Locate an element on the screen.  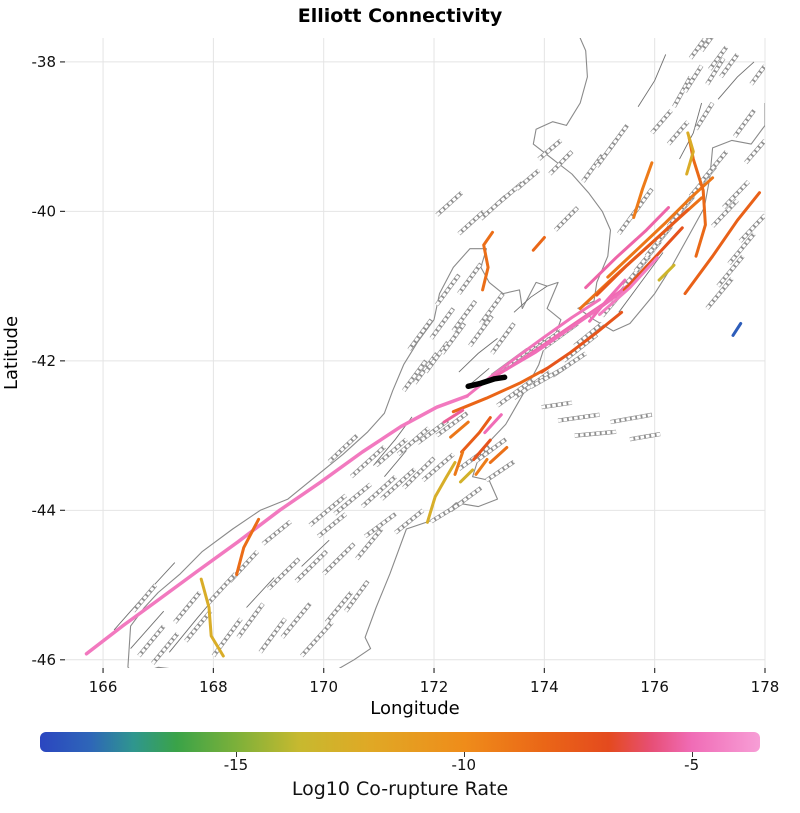
colorbar-tick-label: -15 is located at coordinates (236, 765).